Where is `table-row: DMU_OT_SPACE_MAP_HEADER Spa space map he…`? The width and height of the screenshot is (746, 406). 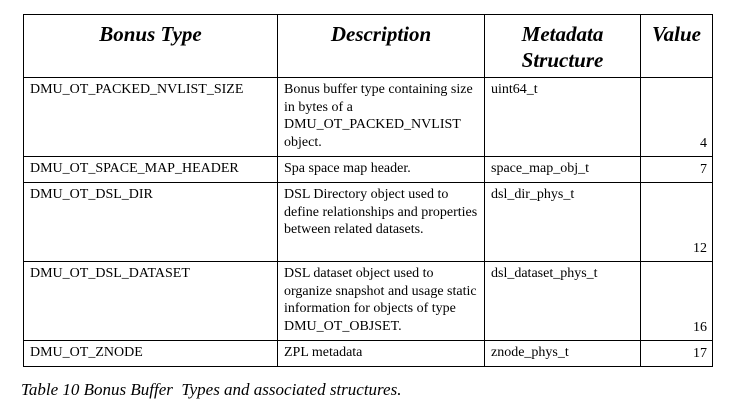
table-row: DMU_OT_SPACE_MAP_HEADER Spa space map he… is located at coordinates (368, 169).